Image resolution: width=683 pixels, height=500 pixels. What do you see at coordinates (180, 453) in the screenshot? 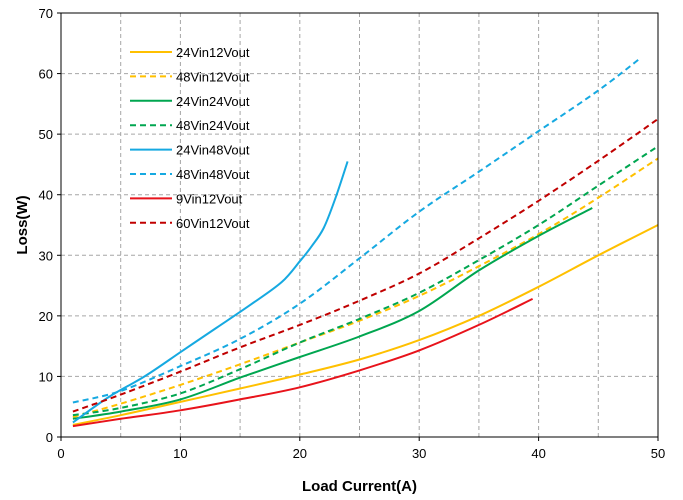
I see `x-tick-label: 10` at bounding box center [180, 453].